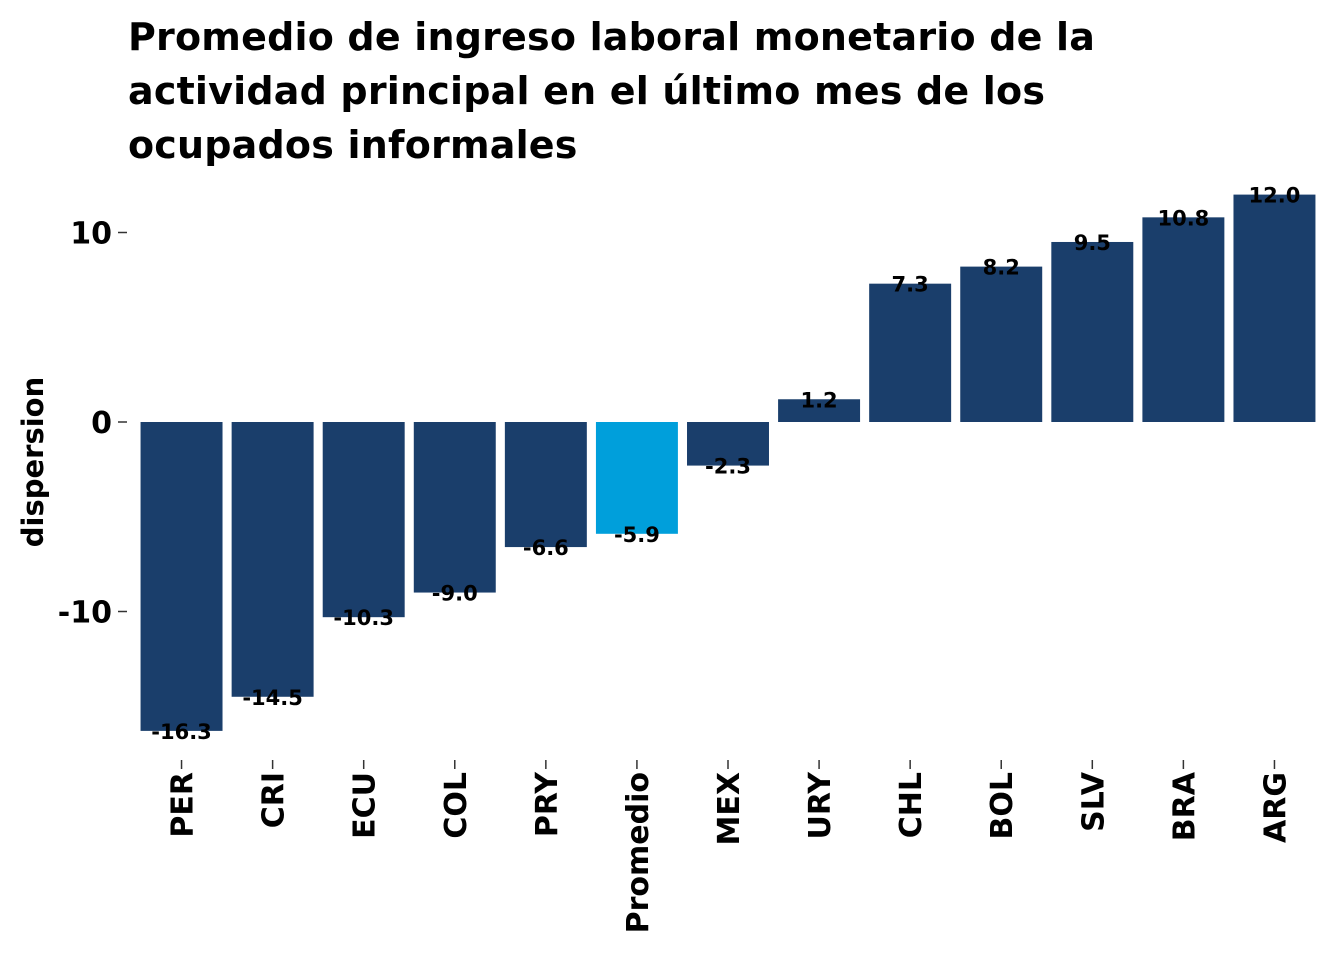 The width and height of the screenshot is (1344, 960). I want to click on bar-value-label: -2.3, so click(728, 467).